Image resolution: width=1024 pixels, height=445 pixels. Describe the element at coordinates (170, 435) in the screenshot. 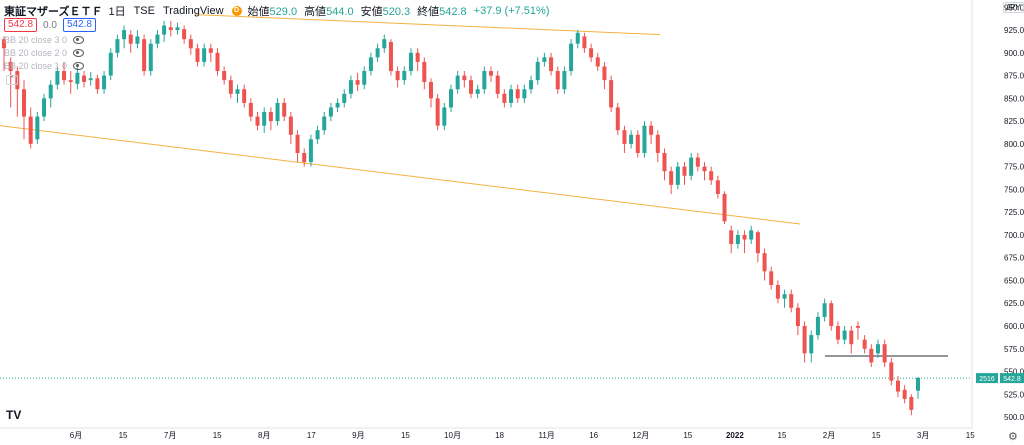

I see `x-tick-label: 7月` at that location.